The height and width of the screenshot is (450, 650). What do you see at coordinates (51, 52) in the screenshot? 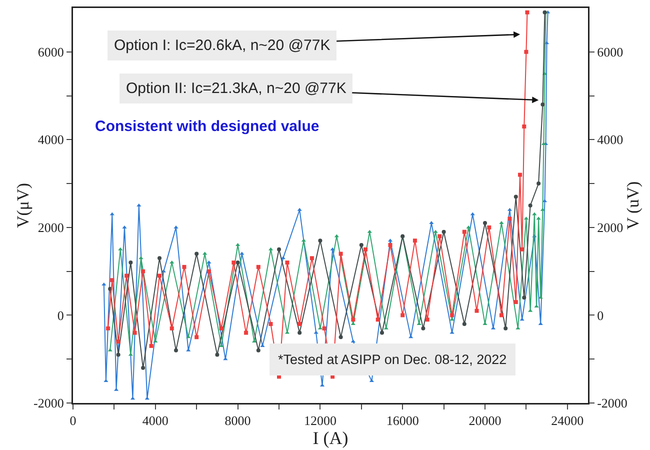
I see `y-tick-label: 6000` at bounding box center [51, 52].